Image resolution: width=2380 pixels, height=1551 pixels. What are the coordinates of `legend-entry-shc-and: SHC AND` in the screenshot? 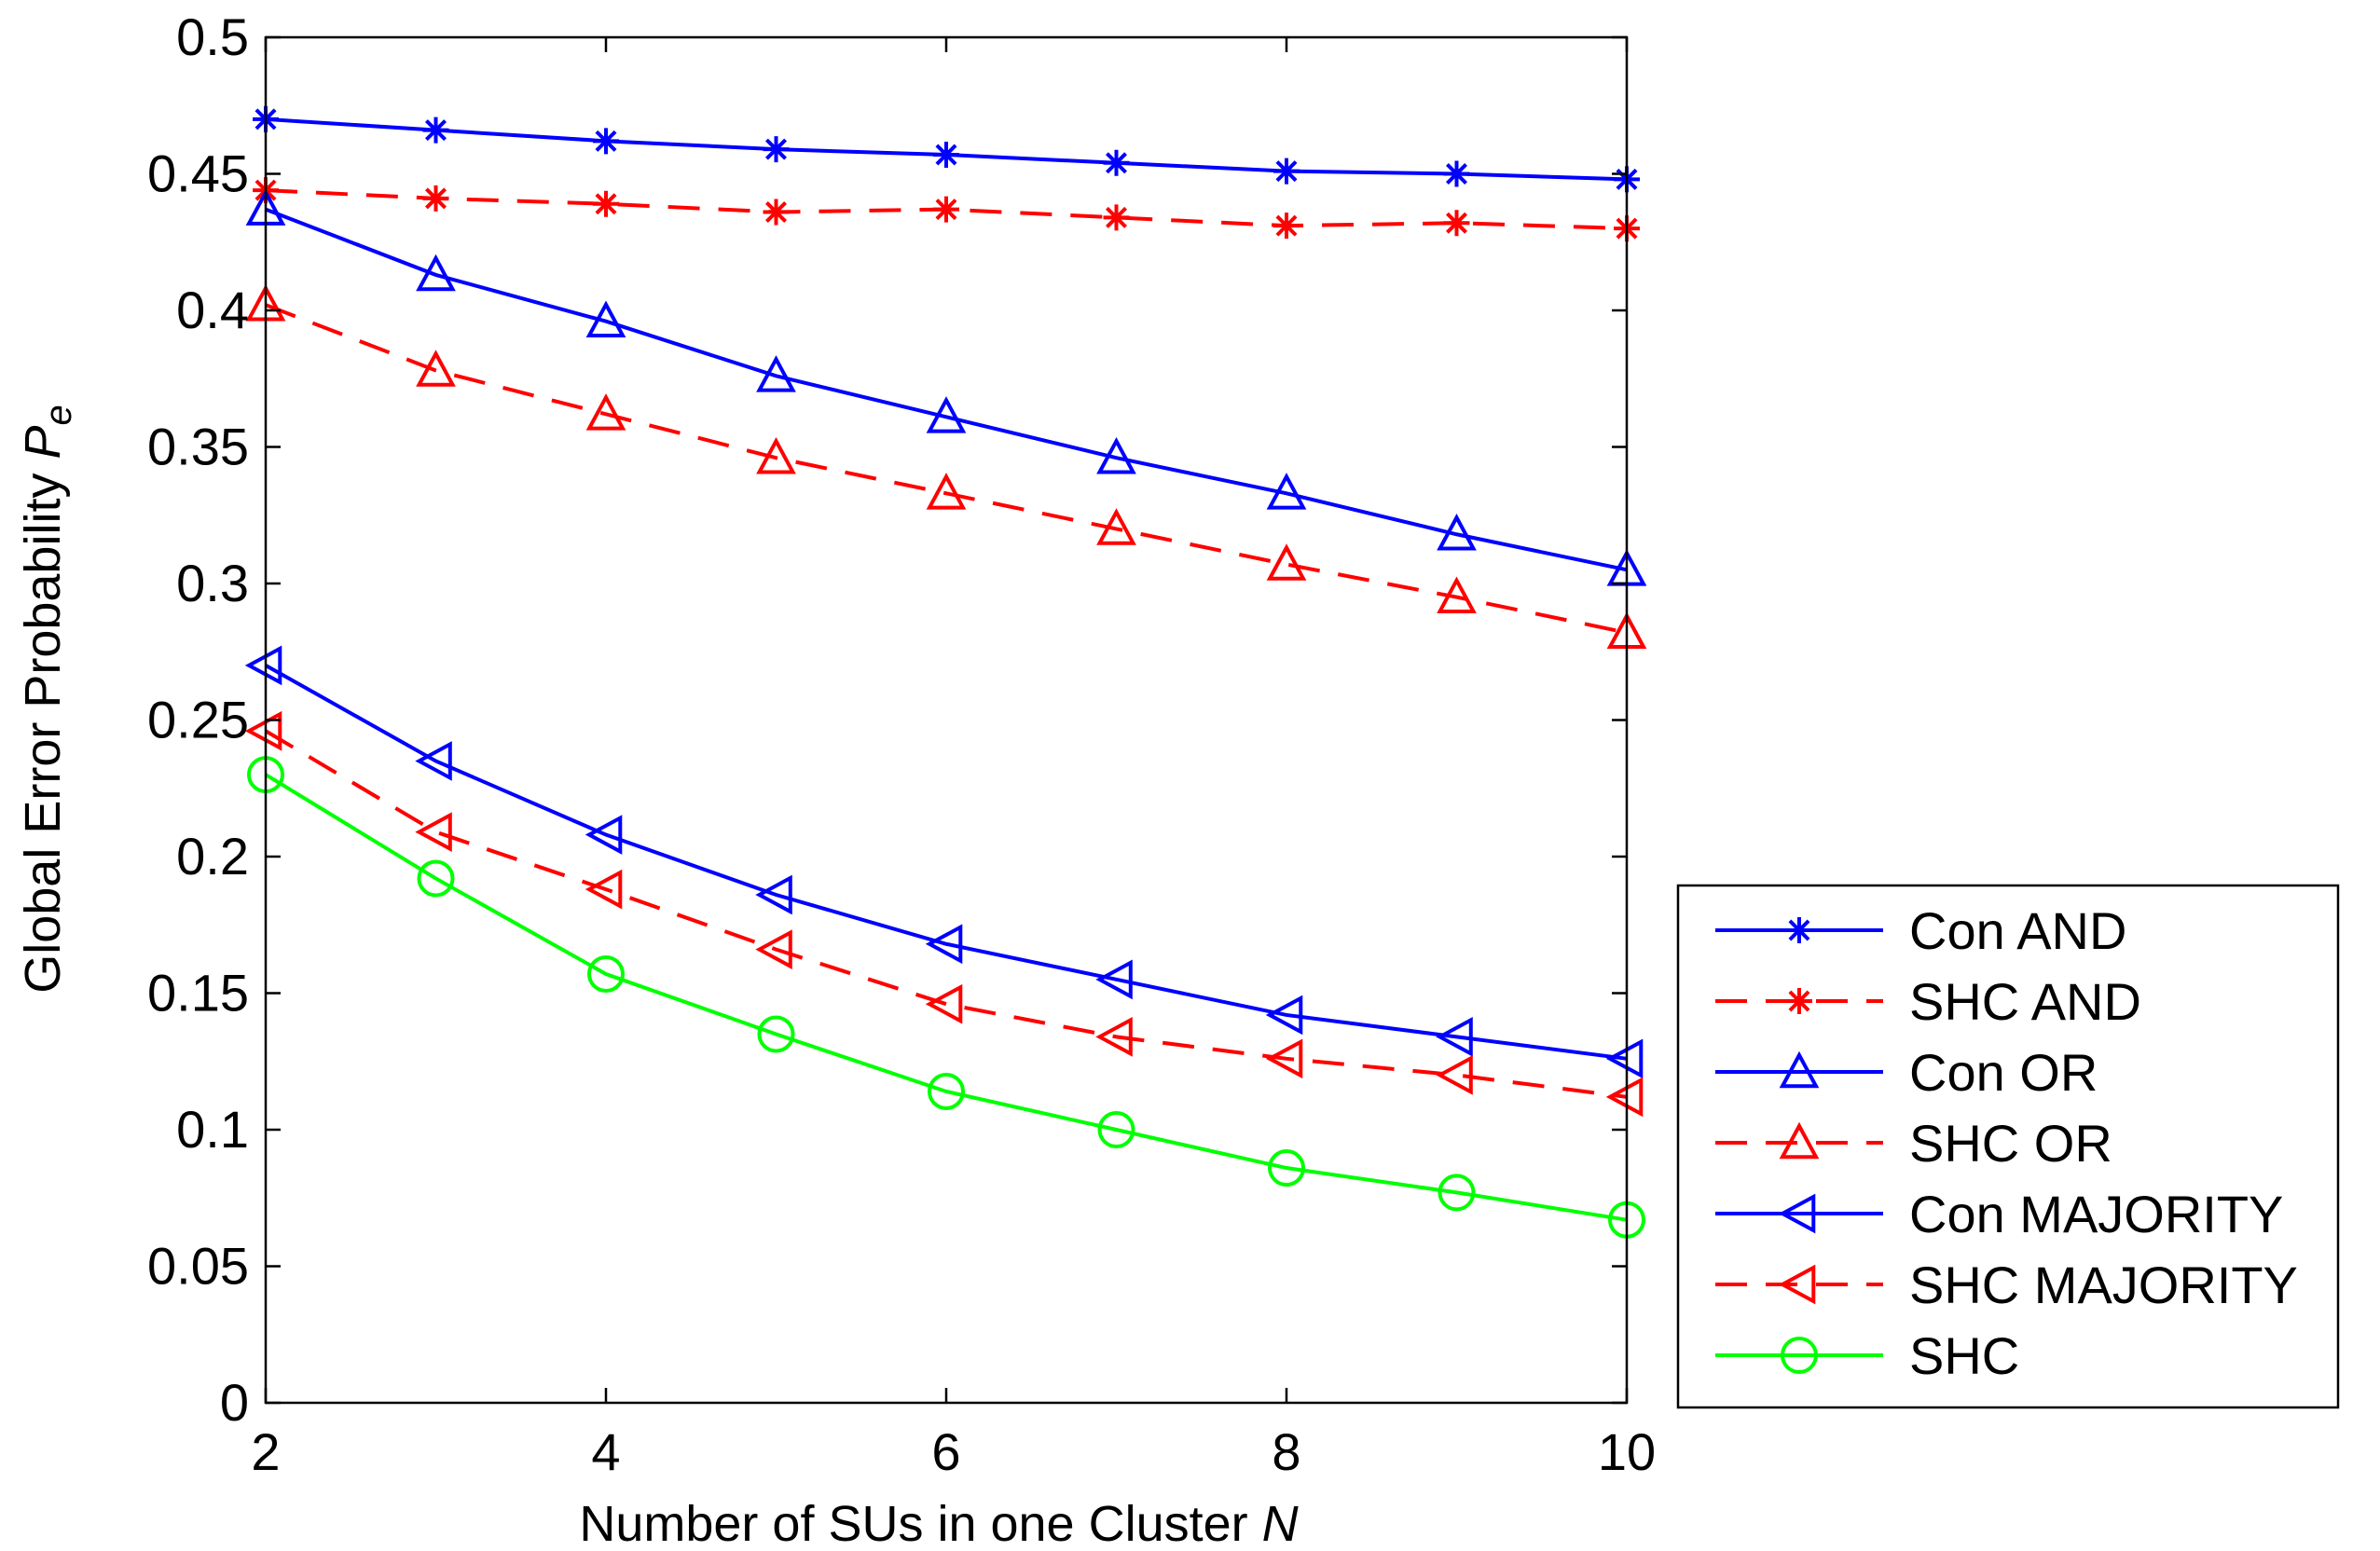 It's located at (1928, 1001).